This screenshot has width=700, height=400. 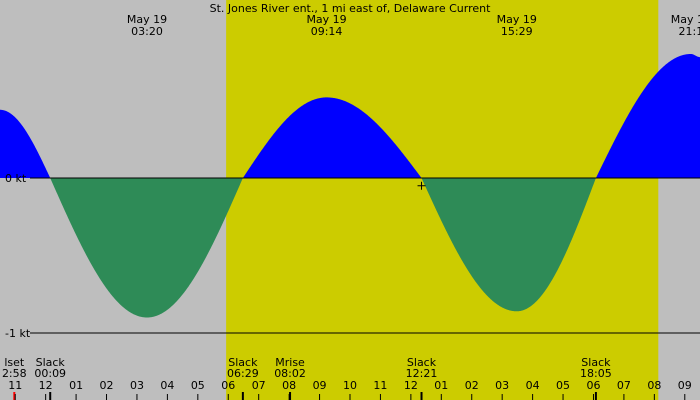 I want to click on y-tick-label: -1 kt, so click(x=18, y=333).